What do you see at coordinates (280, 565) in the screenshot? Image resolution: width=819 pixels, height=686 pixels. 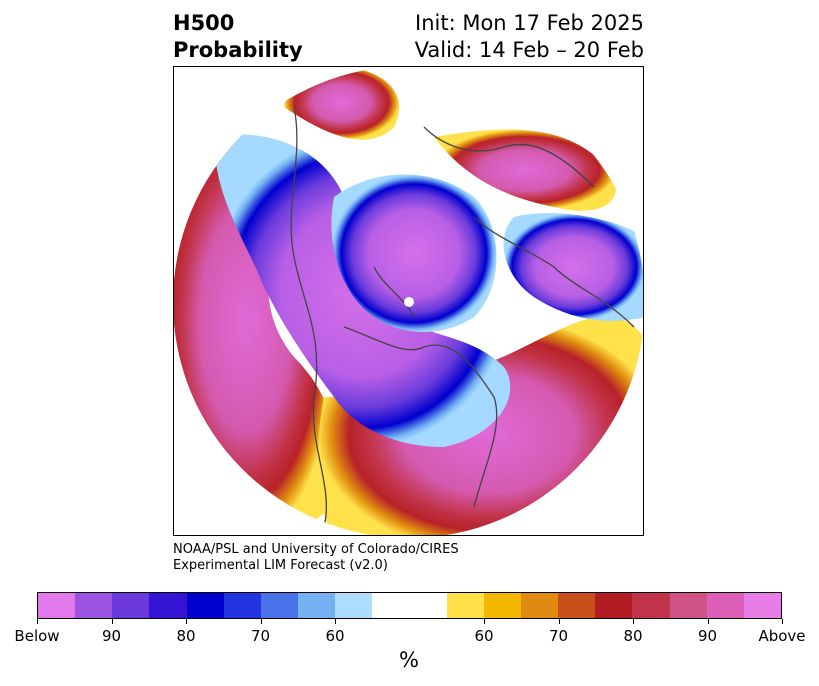 I see `credit-line2: Experimental LIM Forecast (v2.0)` at bounding box center [280, 565].